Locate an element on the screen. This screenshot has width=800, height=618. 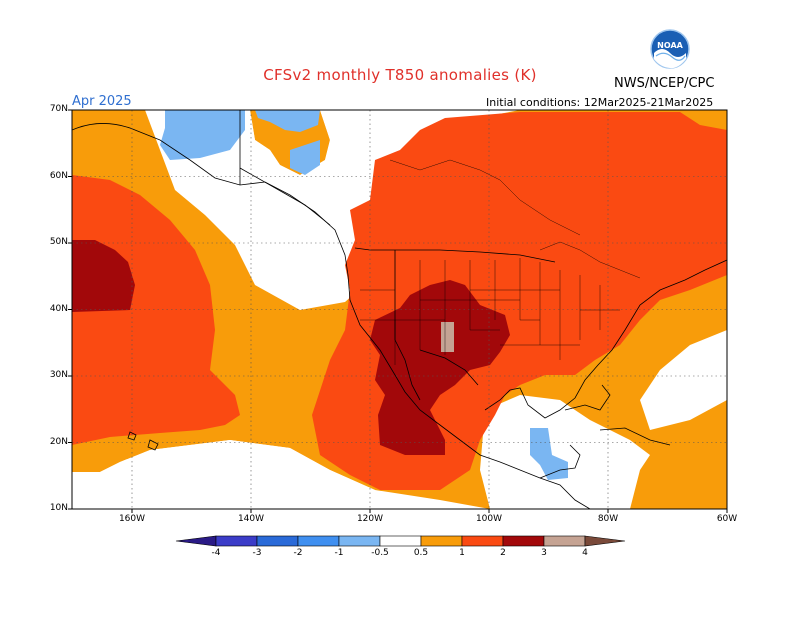
colorbar is located at coordinates (400, 541).